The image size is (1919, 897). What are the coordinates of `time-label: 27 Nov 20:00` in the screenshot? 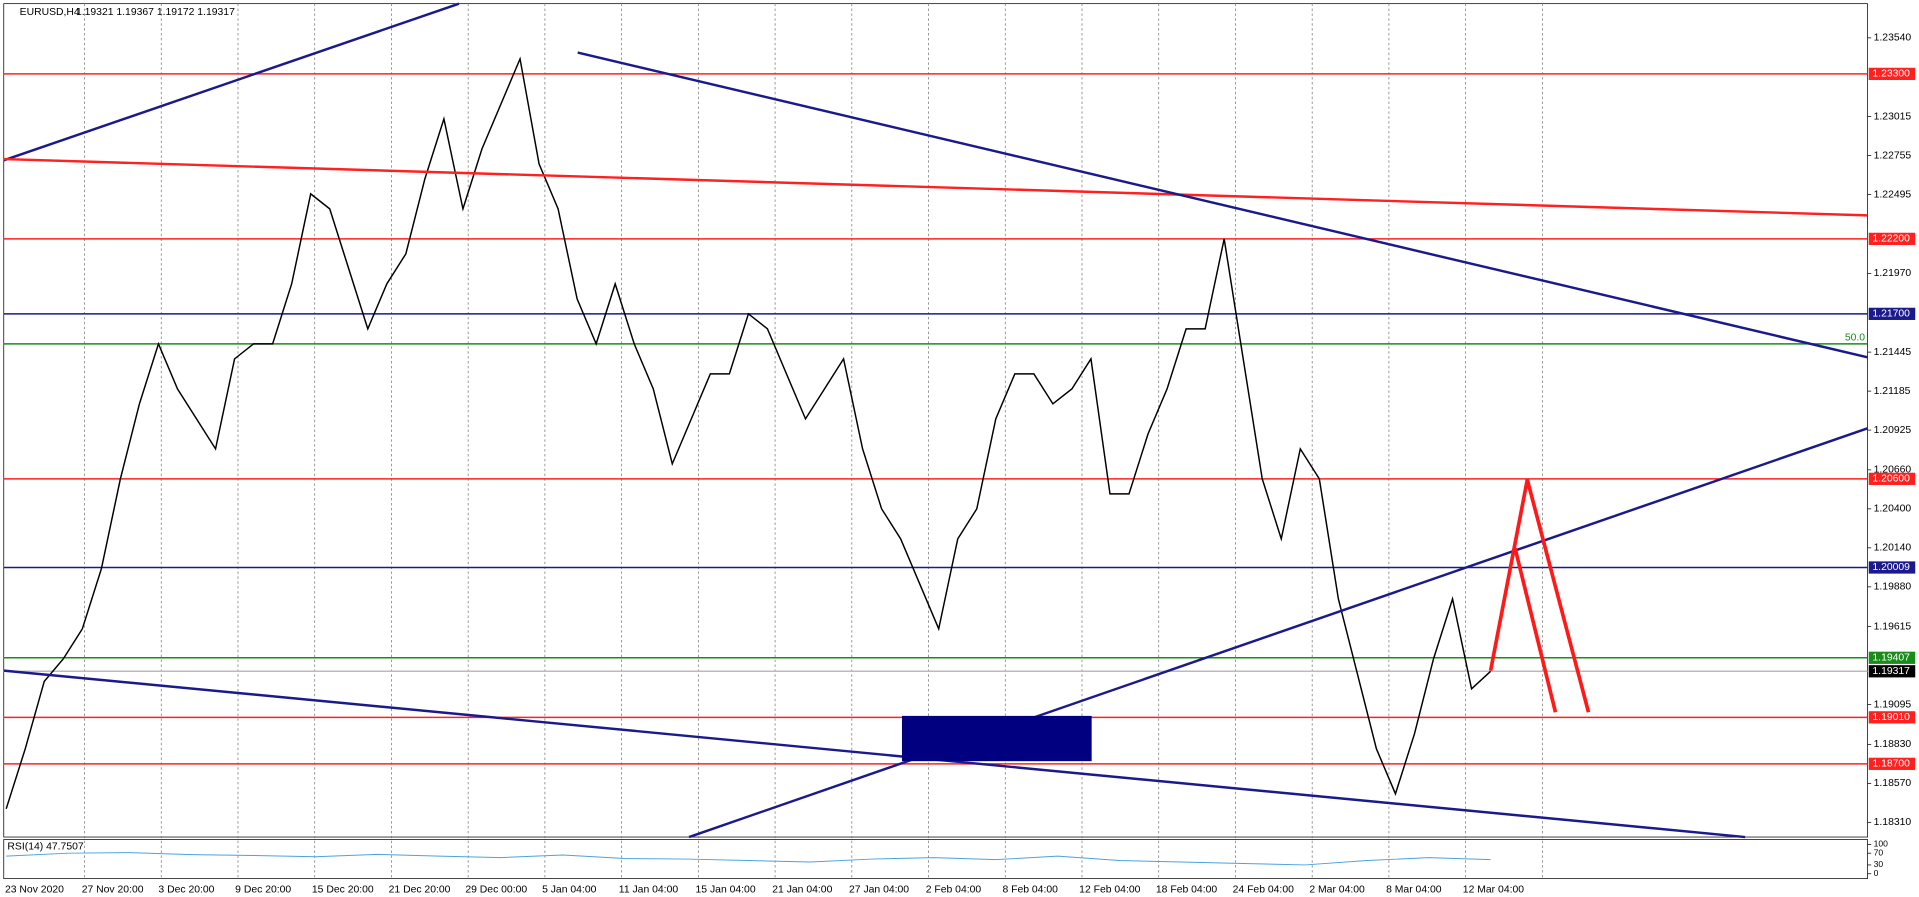 It's located at (113, 889).